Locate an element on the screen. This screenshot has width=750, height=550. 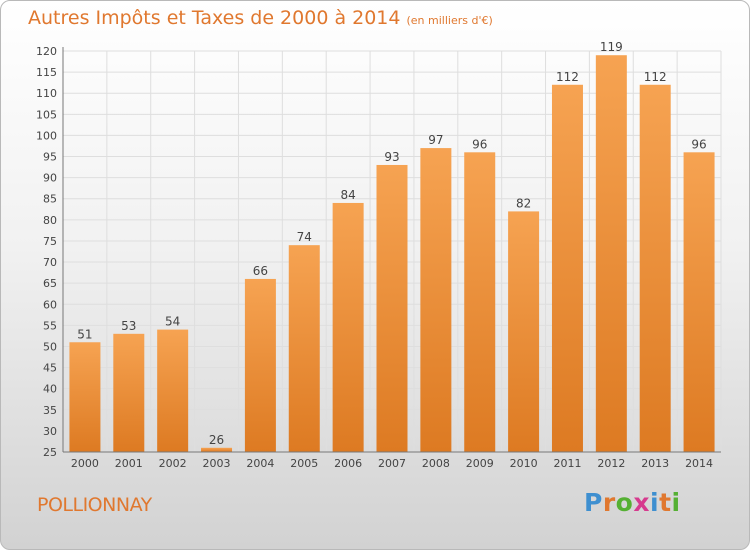
logo-letter: r is located at coordinates (609, 502).